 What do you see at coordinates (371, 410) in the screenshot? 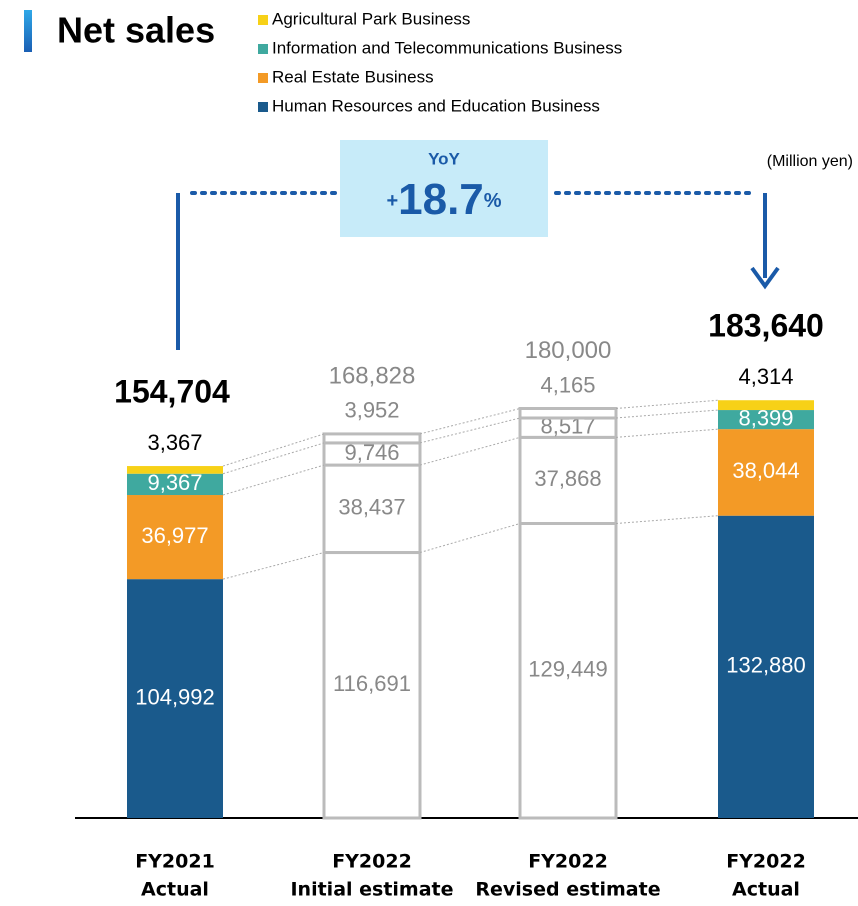
I see `value-label: 3,952` at bounding box center [371, 410].